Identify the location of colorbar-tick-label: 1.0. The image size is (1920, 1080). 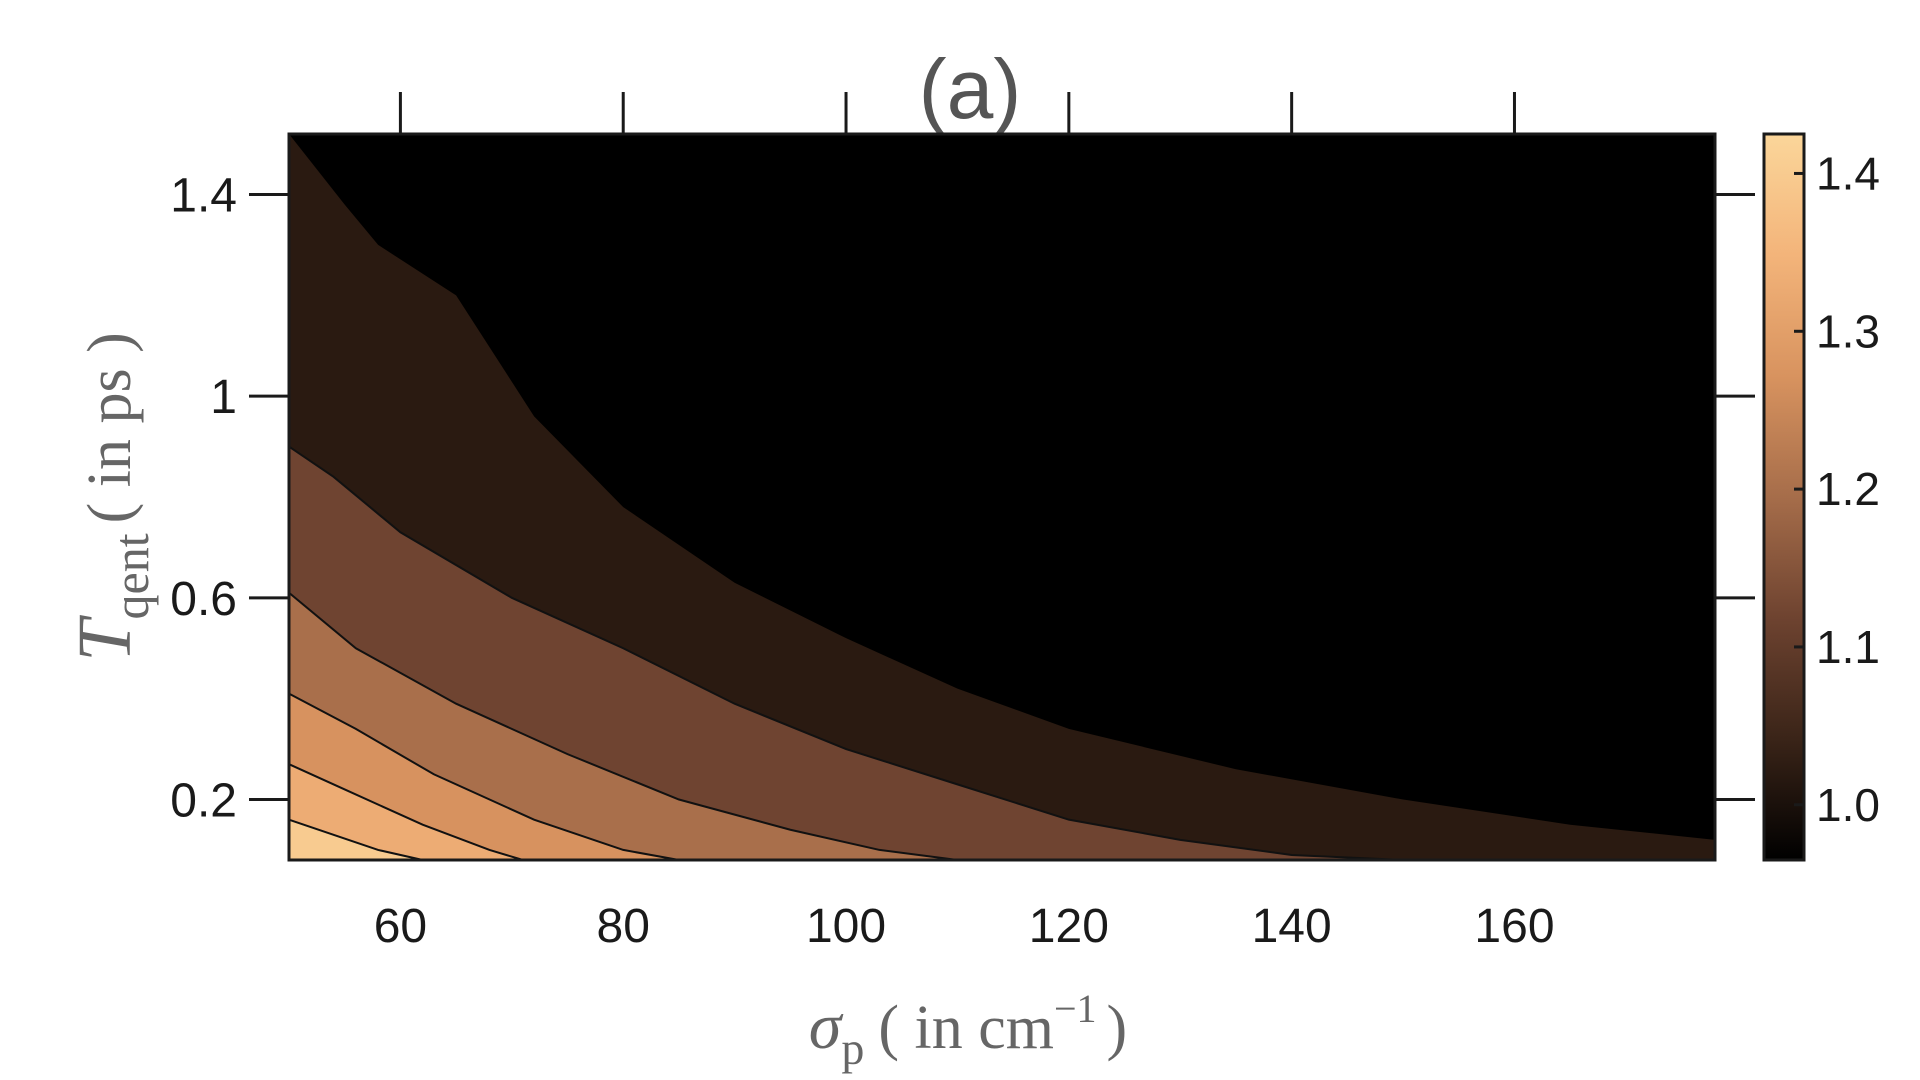
(1848, 805).